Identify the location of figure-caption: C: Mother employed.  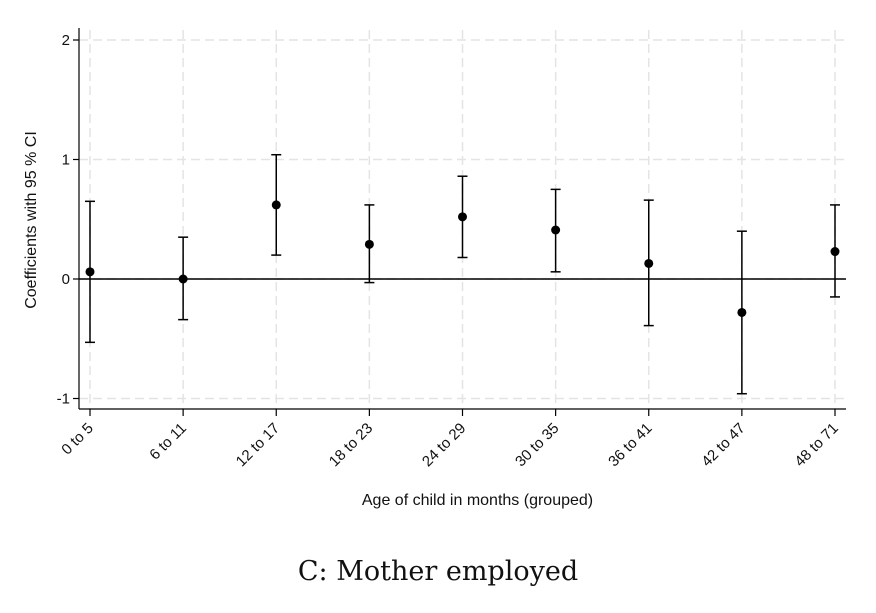
(438, 571).